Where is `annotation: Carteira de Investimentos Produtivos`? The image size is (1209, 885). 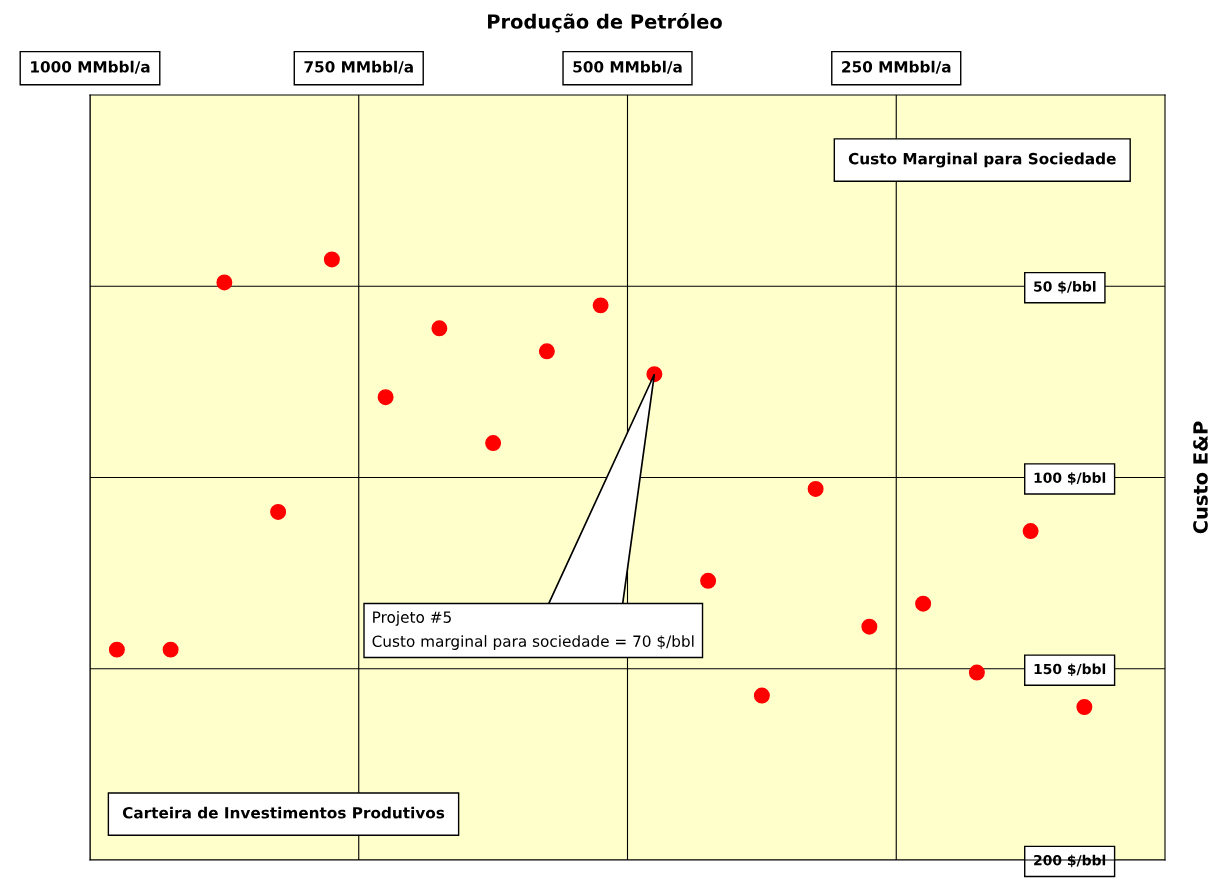
annotation: Carteira de Investimentos Produtivos is located at coordinates (283, 812).